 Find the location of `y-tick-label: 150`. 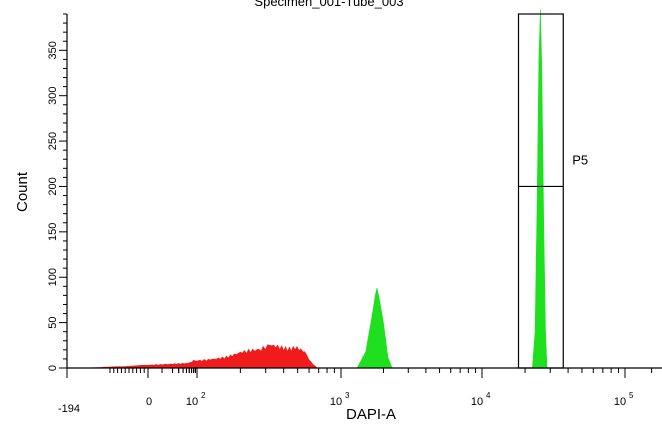

y-tick-label: 150 is located at coordinates (53, 232).